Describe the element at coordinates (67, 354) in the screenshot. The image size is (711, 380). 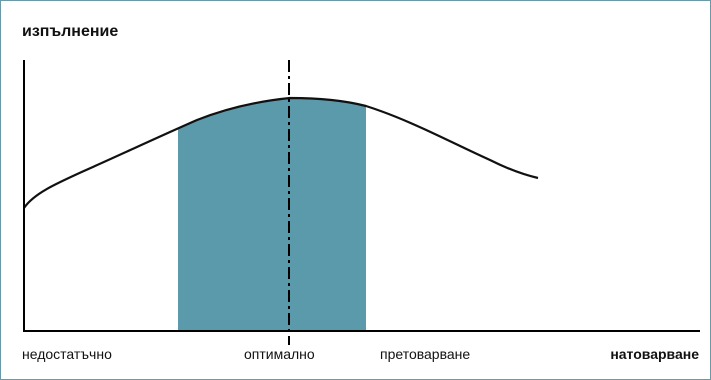
I see `x-label-insufficient: недостатъчно` at that location.